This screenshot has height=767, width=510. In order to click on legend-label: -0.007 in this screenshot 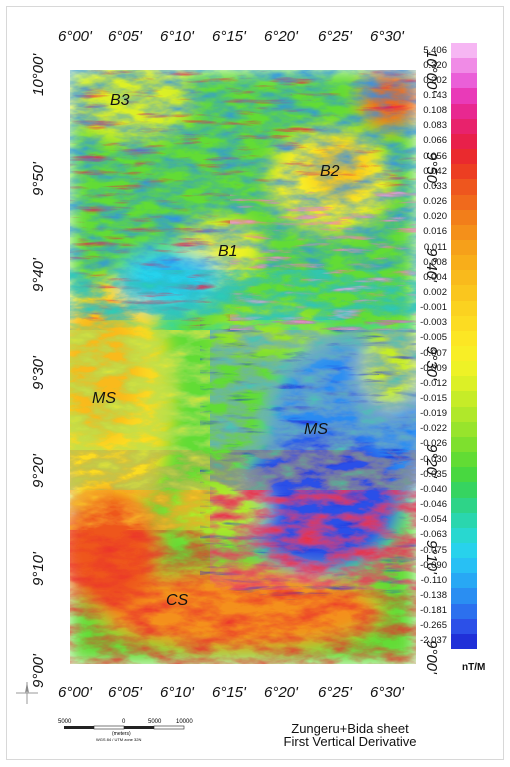, I will do `click(433, 353)`.